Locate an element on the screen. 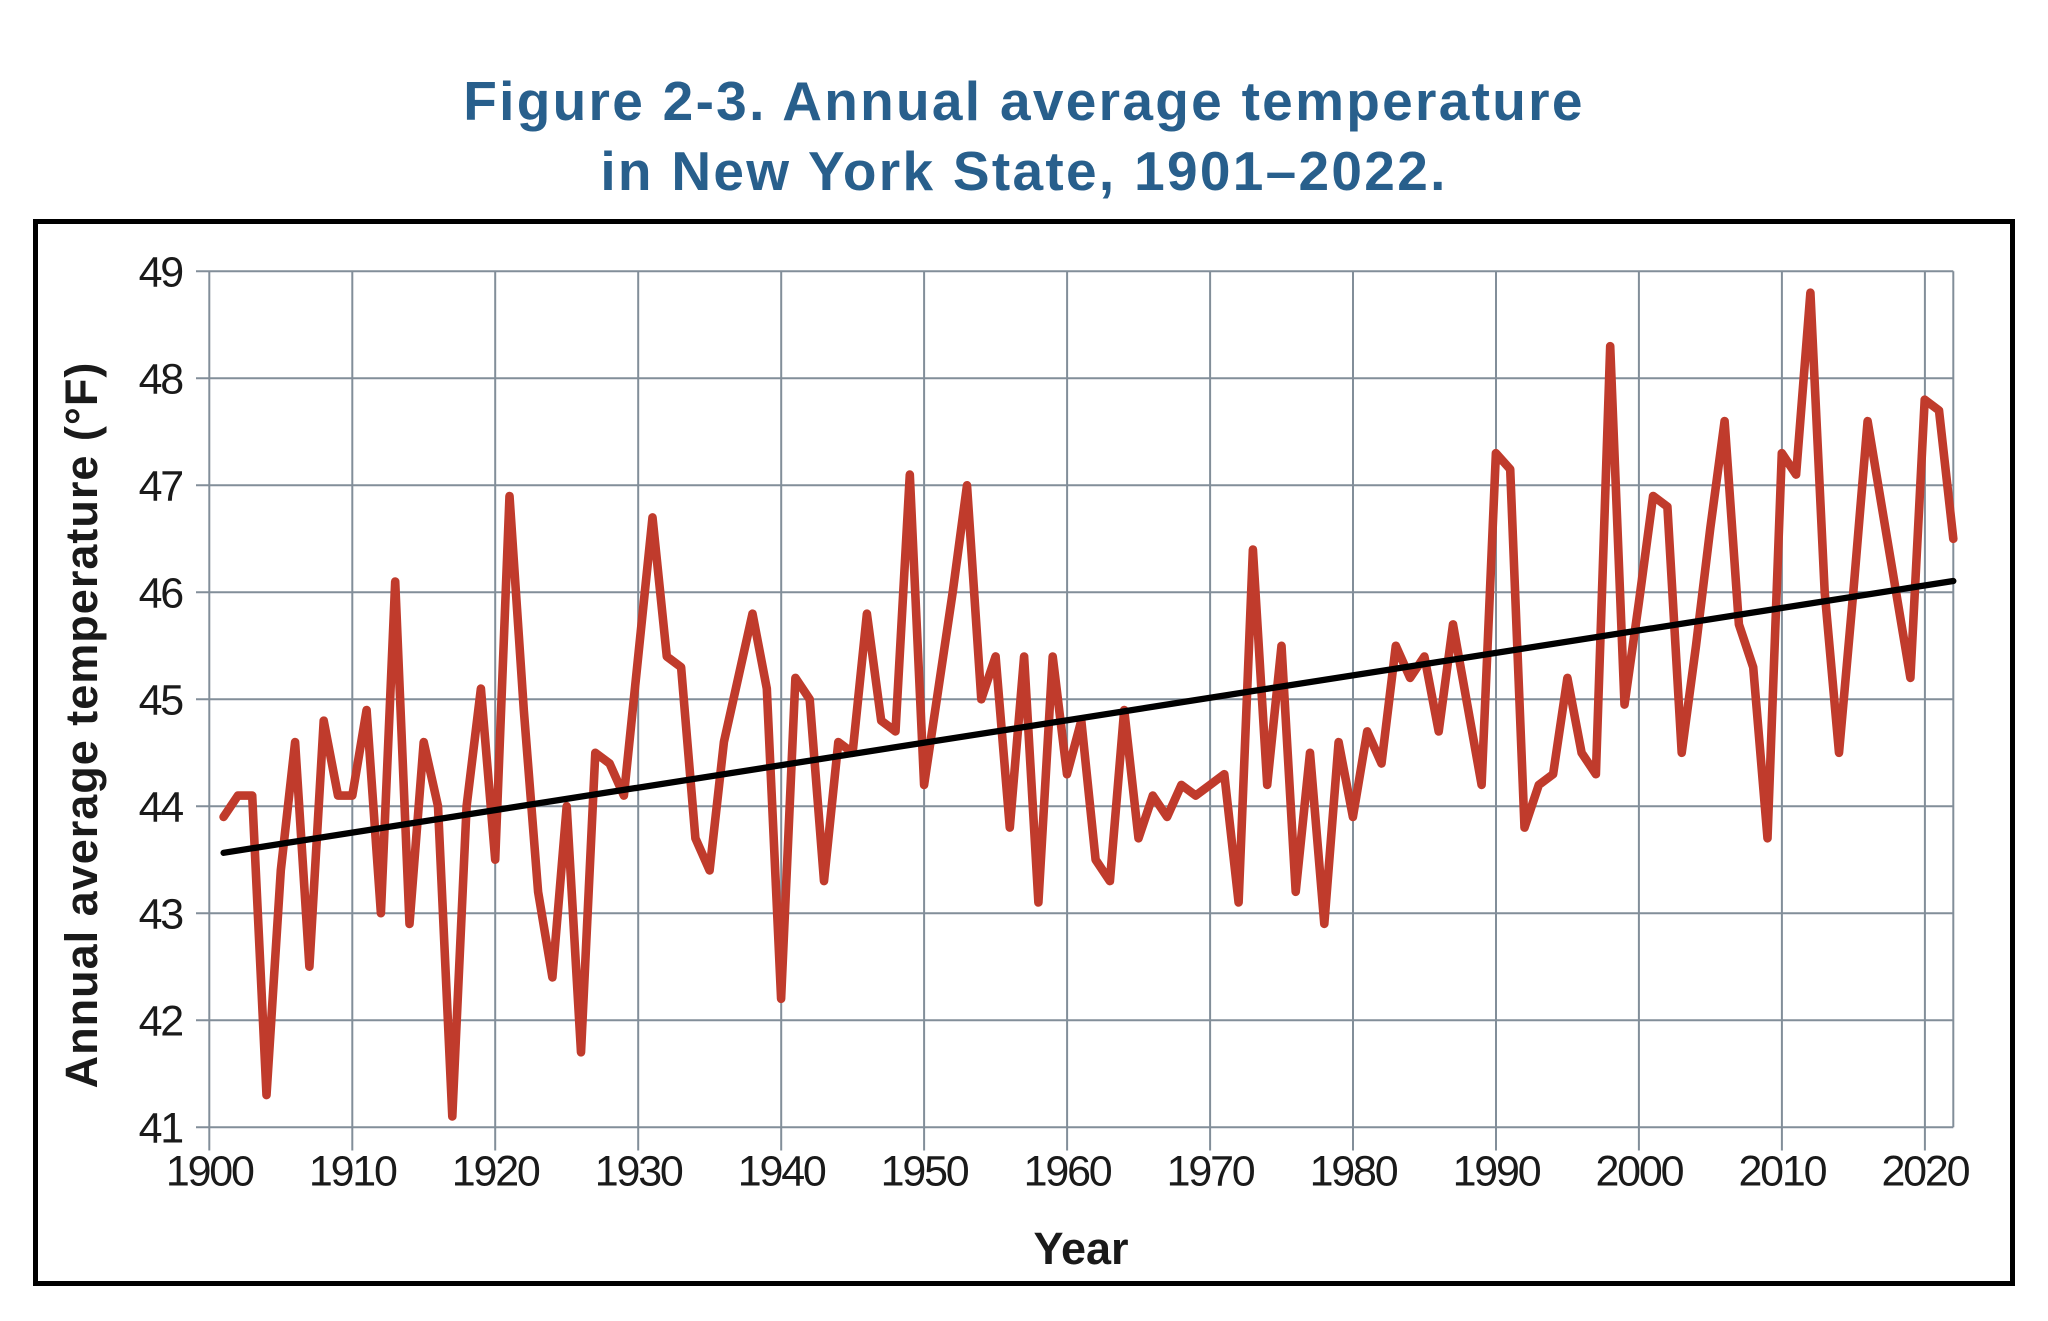  svg-text: 42 is located at coordinates (161, 1022).